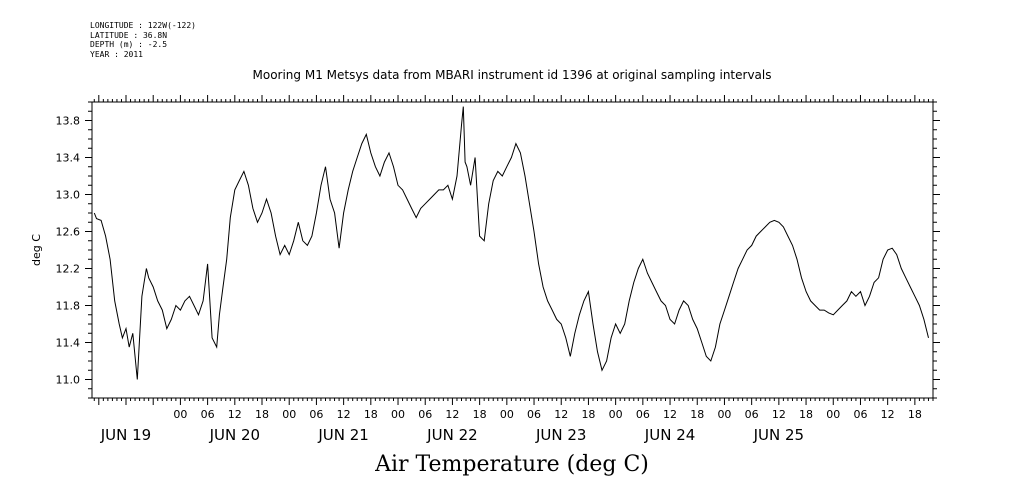 The height and width of the screenshot is (504, 1009). Describe the element at coordinates (68, 343) in the screenshot. I see `y-tick-label: 11.4` at that location.